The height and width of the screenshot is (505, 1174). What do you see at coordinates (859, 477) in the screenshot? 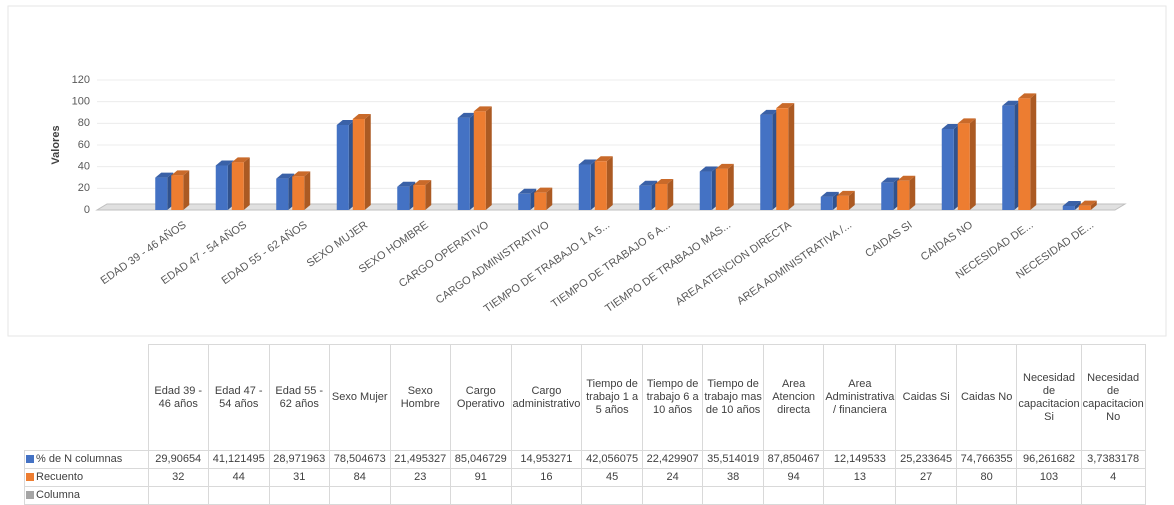
I see `cell-text: 13` at bounding box center [859, 477].